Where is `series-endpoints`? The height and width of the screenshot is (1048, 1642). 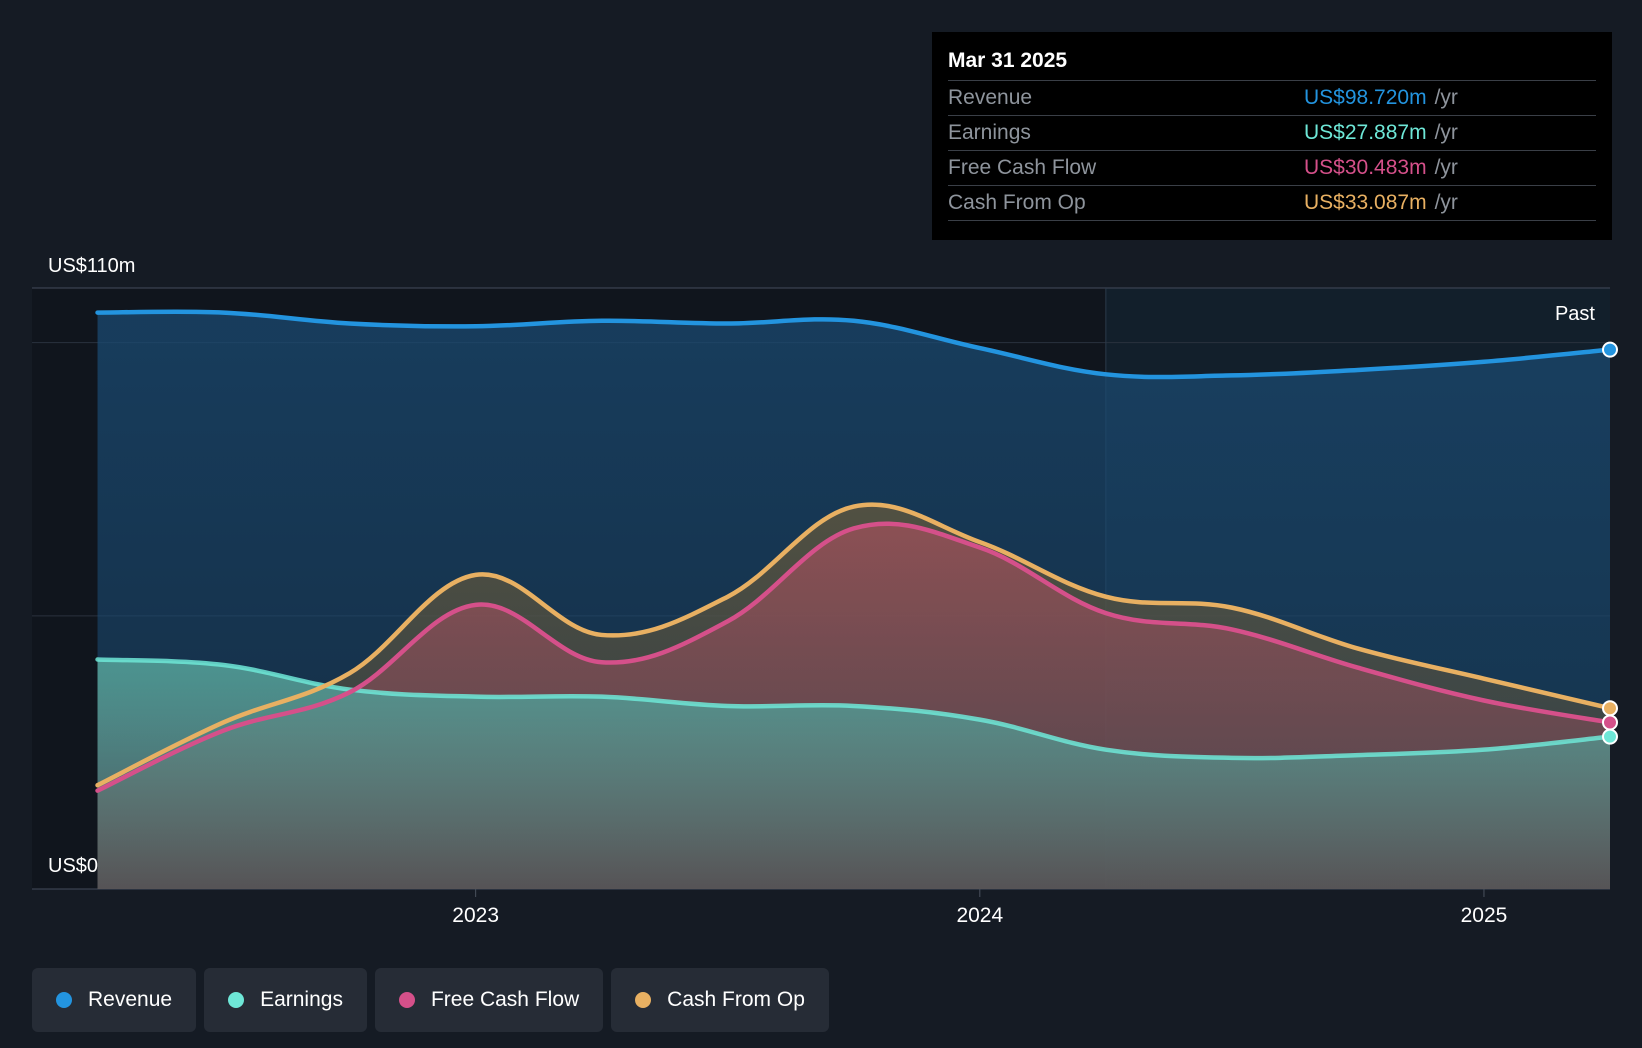
series-endpoints is located at coordinates (1610, 543).